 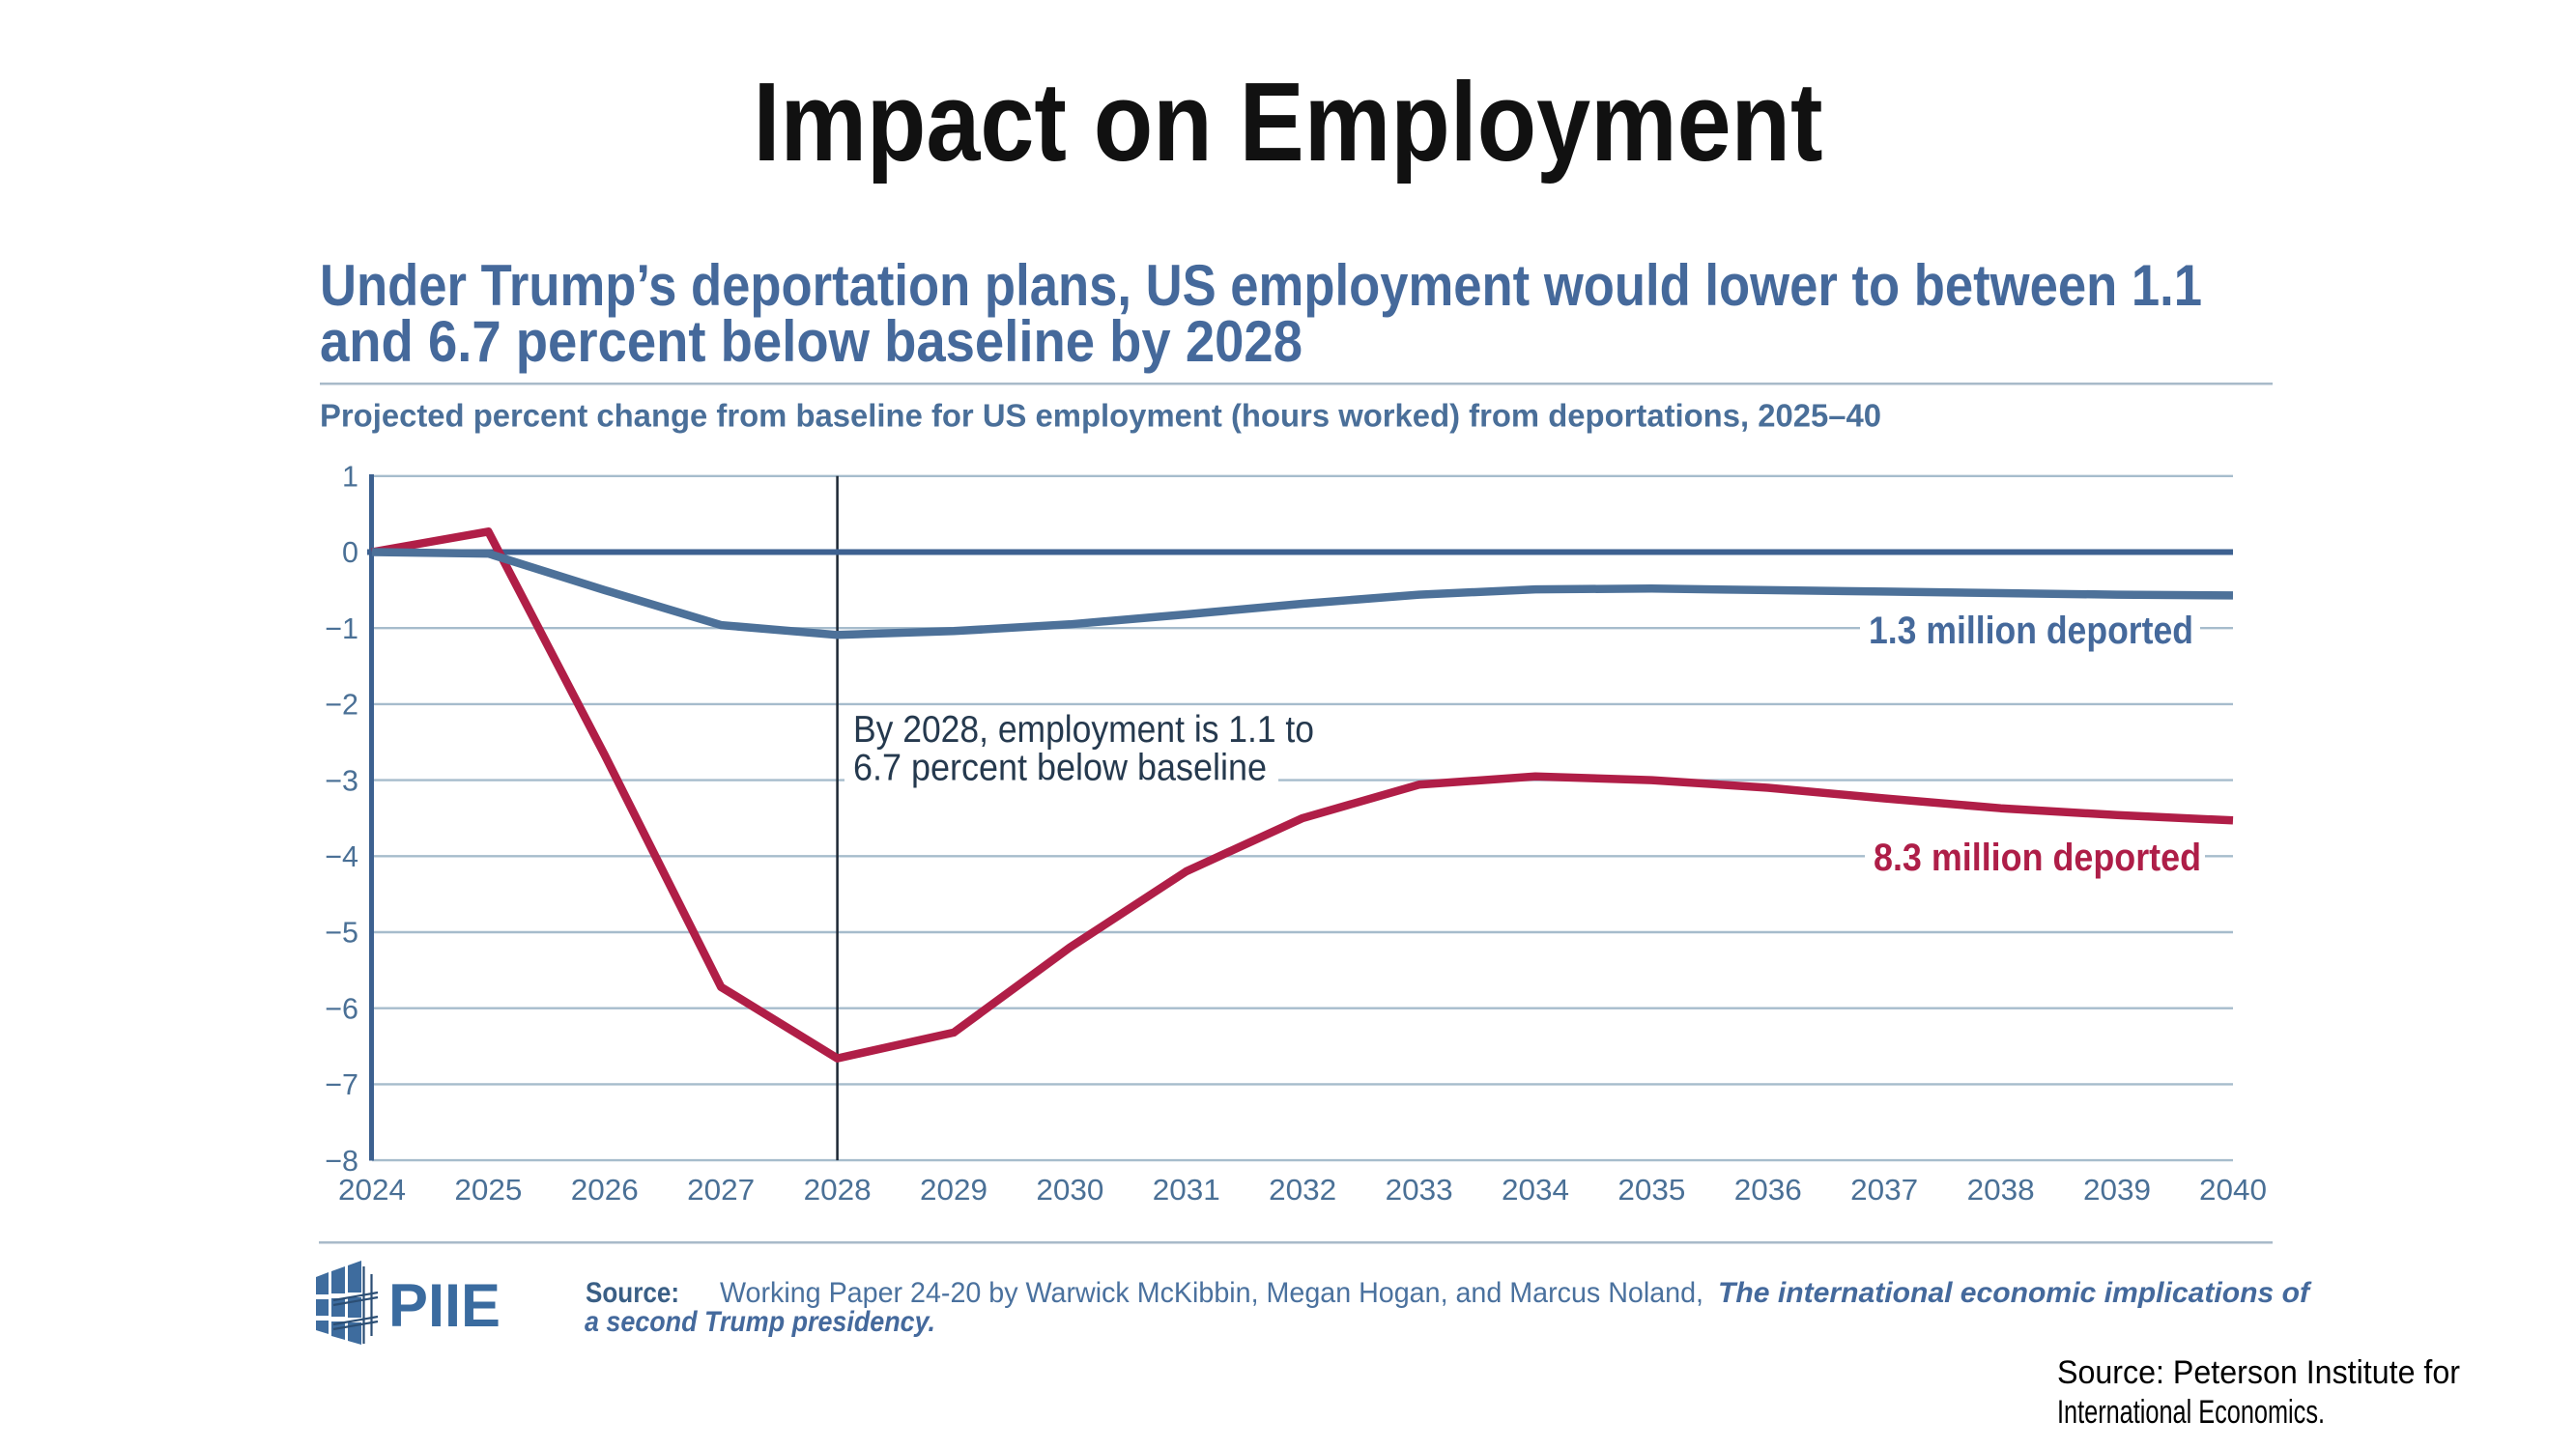 What do you see at coordinates (954, 1190) in the screenshot?
I see `svg-text: 2029` at bounding box center [954, 1190].